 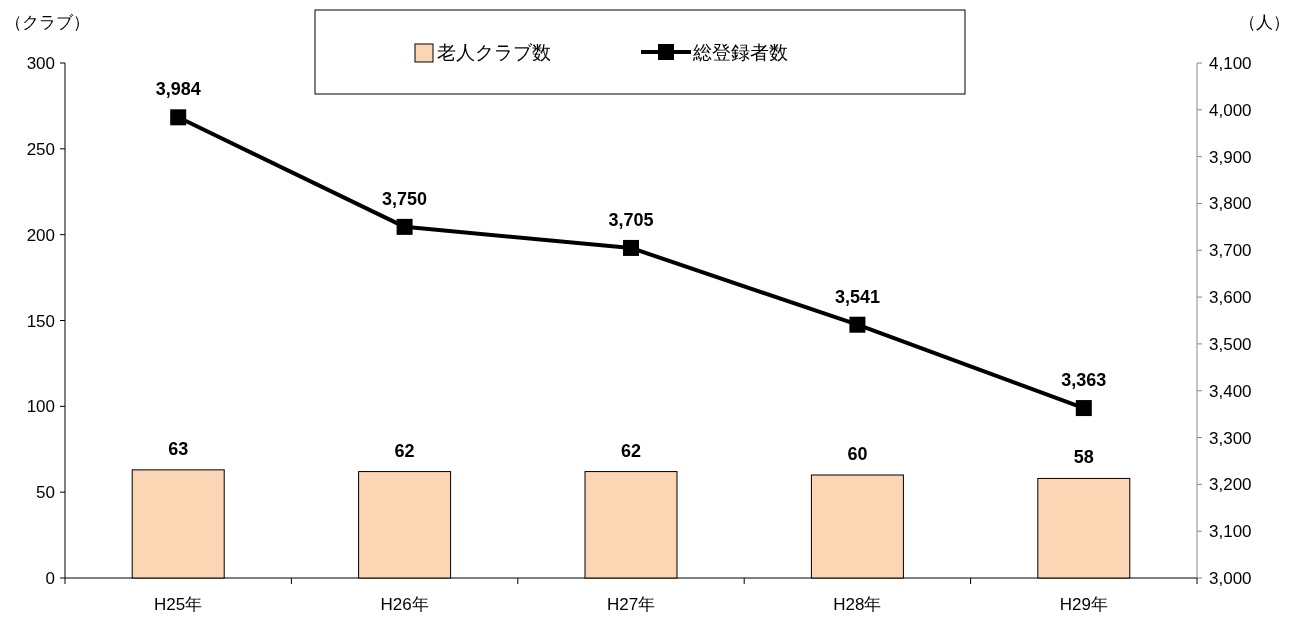 What do you see at coordinates (1230, 63) in the screenshot?
I see `y2-tick-label: 4,100` at bounding box center [1230, 63].